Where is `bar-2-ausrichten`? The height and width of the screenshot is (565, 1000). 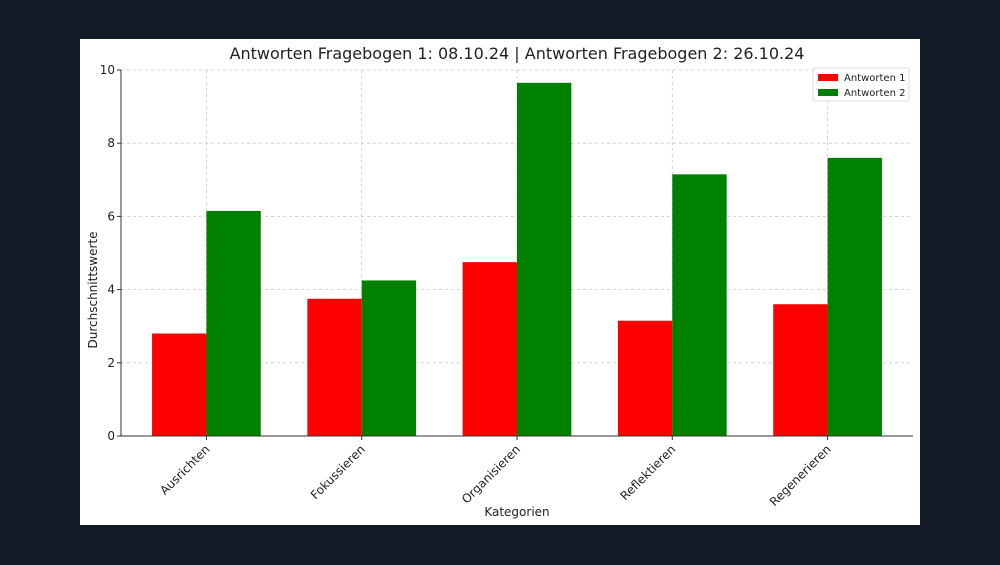 bar-2-ausrichten is located at coordinates (233, 323).